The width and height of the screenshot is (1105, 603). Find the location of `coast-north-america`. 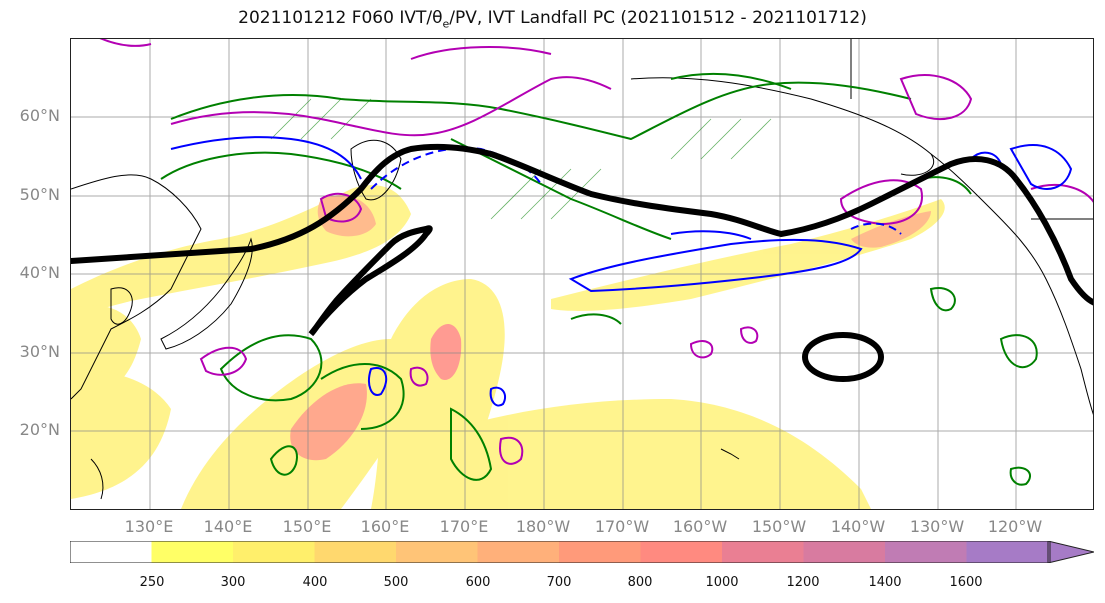

coast-north-america is located at coordinates (1011, 284).